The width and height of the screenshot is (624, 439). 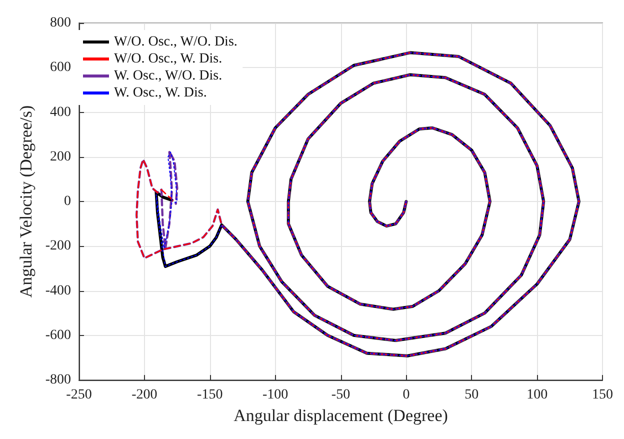 What do you see at coordinates (176, 42) in the screenshot?
I see `legend-label: W/O. Osc., W/O. Dis.` at bounding box center [176, 42].